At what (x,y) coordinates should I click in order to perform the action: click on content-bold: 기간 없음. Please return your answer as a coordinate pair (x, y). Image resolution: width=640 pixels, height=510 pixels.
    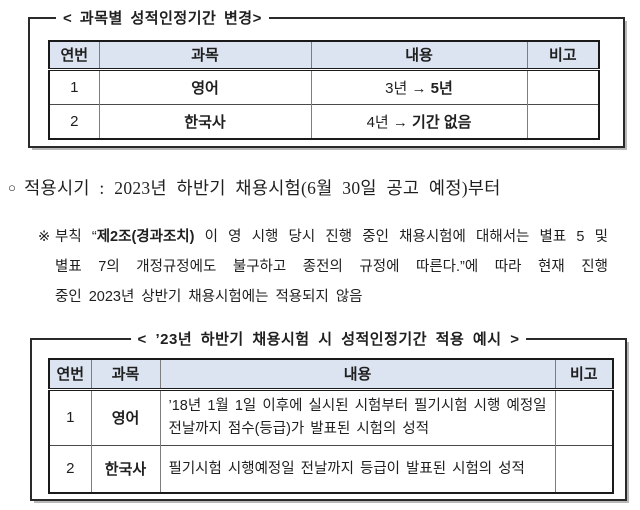
    Looking at the image, I should click on (442, 122).